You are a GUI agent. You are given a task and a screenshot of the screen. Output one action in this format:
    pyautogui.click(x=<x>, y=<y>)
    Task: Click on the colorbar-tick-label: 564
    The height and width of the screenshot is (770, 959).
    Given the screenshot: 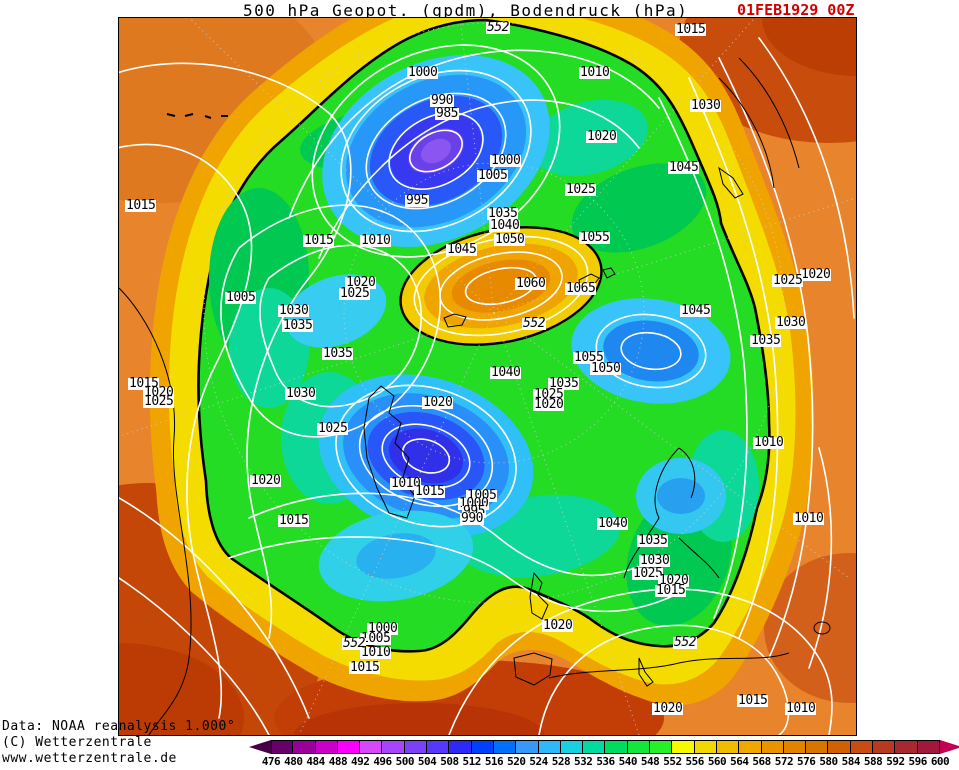 What is the action you would take?
    pyautogui.click(x=739, y=761)
    